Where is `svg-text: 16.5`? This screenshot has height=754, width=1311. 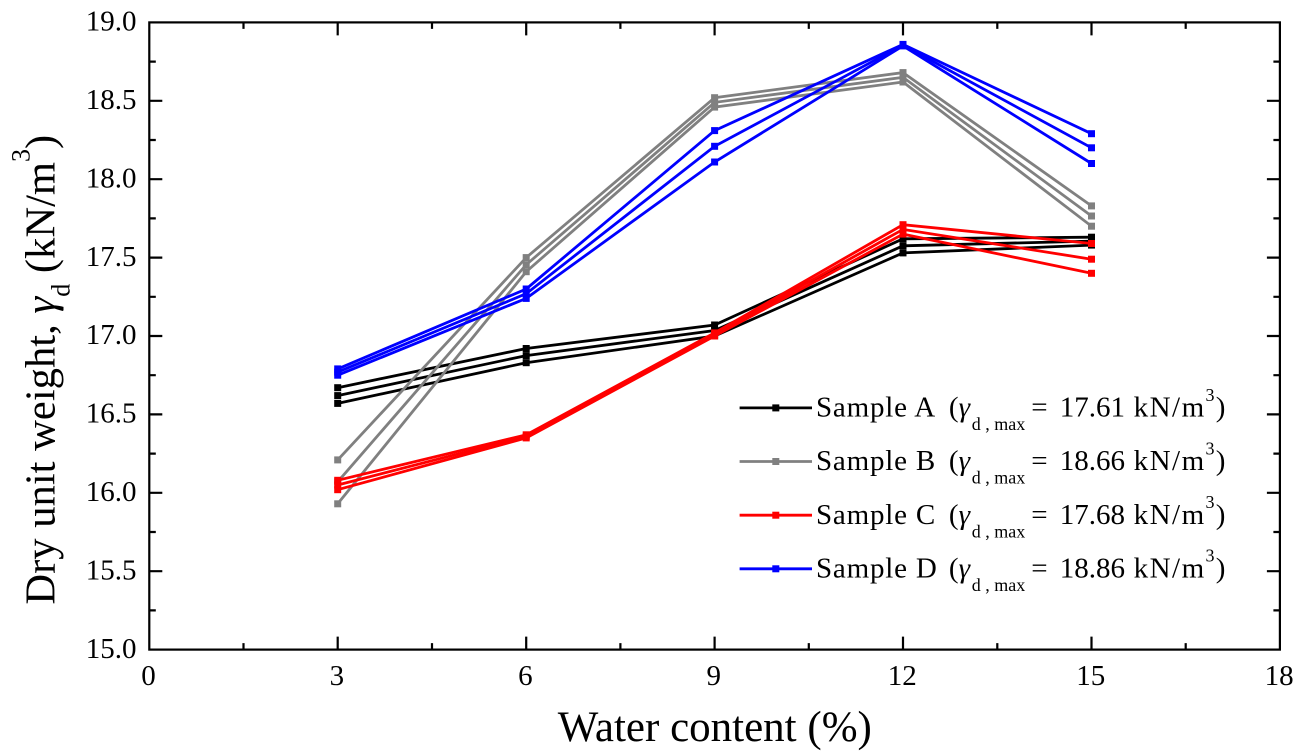 svg-text: 16.5 is located at coordinates (111, 414).